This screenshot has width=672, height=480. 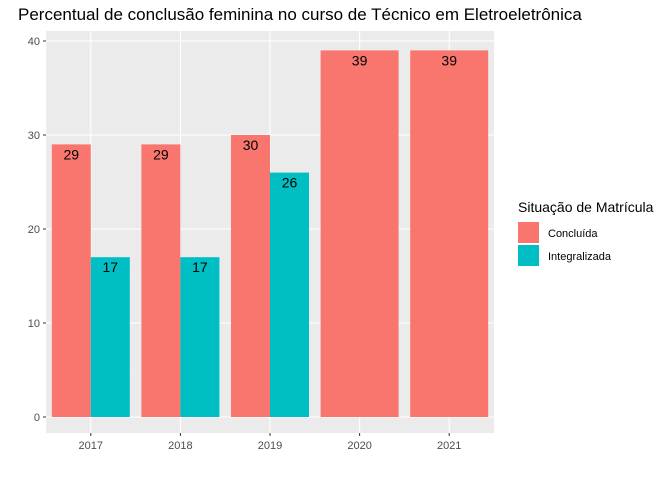 What do you see at coordinates (528, 255) in the screenshot?
I see `legend-swatch-integralizada` at bounding box center [528, 255].